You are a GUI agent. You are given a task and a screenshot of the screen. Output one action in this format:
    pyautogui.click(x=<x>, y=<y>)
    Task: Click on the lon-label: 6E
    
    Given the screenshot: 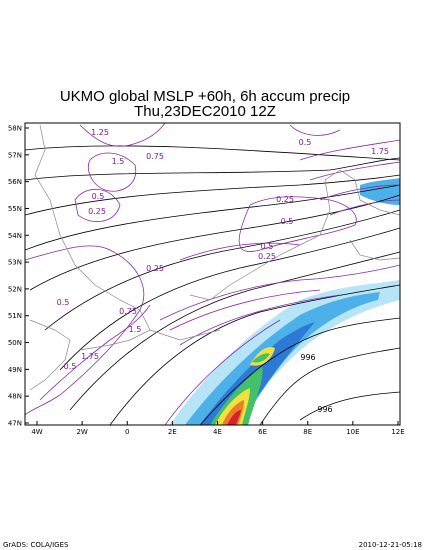 What is the action you would take?
    pyautogui.click(x=262, y=432)
    